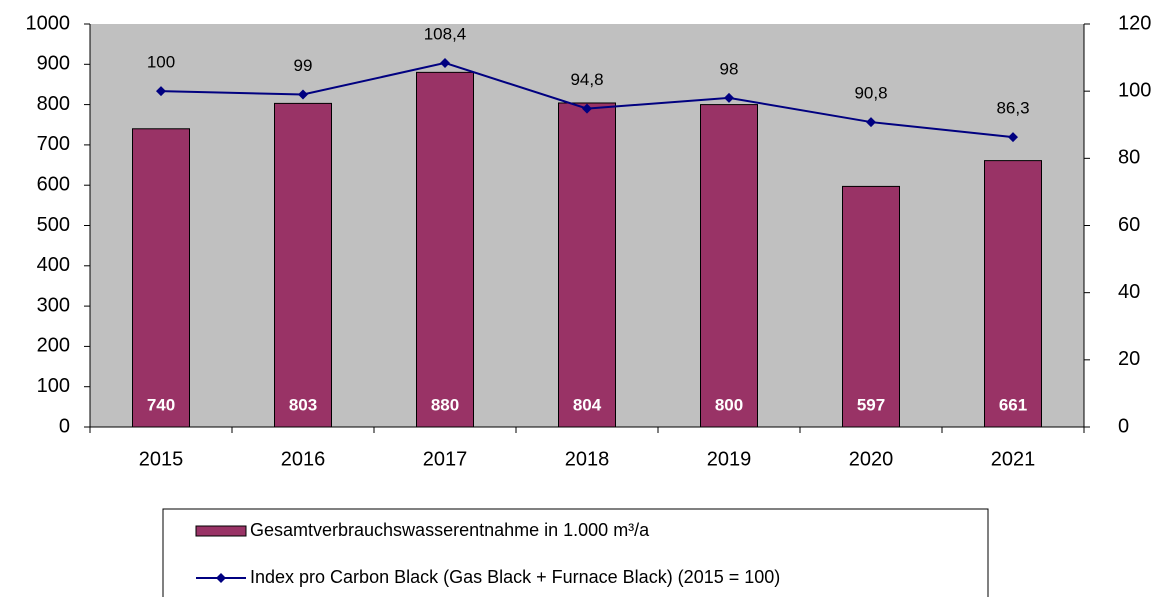  I want to click on x-tick-label: 2021, so click(1013, 459).